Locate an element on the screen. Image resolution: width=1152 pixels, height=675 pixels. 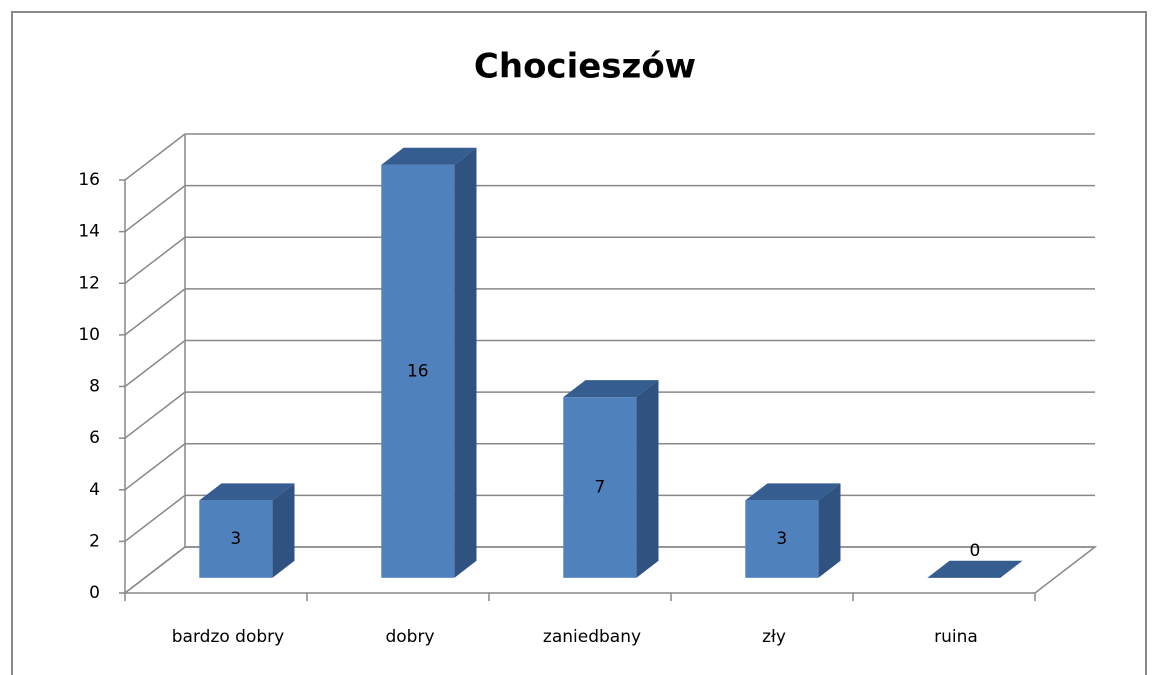
y-tick-label: 12 is located at coordinates (89, 283).